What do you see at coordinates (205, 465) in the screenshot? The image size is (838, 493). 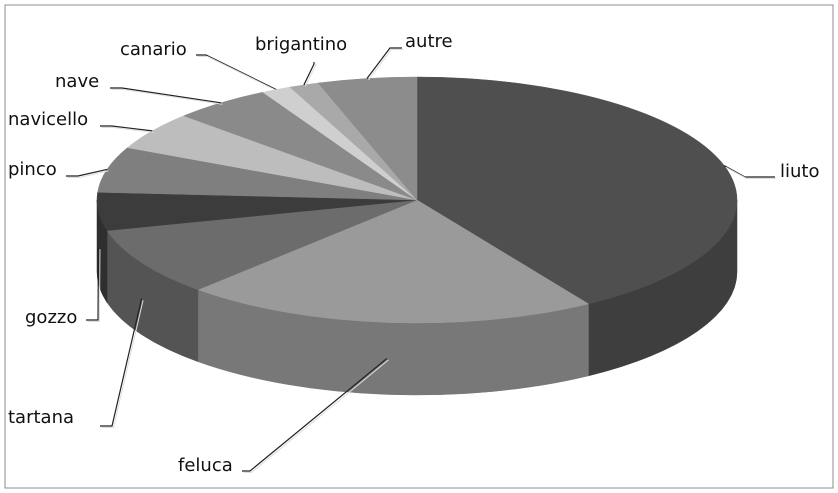 I see `slice-label: feluca` at bounding box center [205, 465].